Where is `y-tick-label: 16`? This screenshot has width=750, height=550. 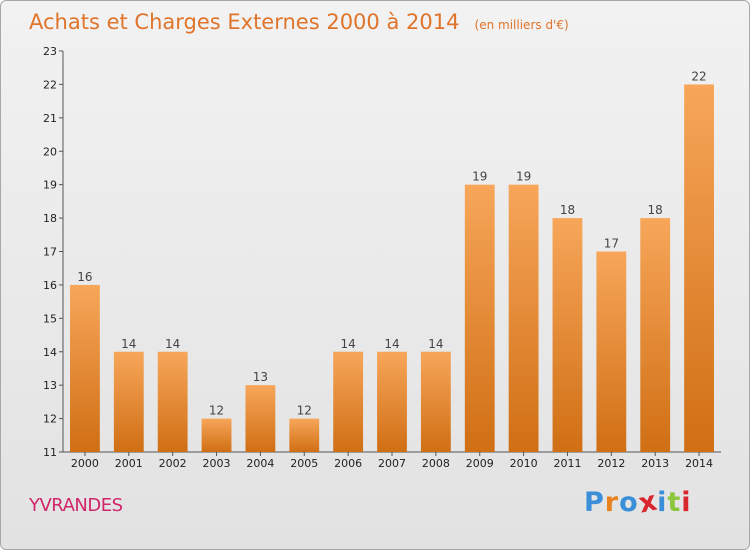
y-tick-label: 16 is located at coordinates (50, 285).